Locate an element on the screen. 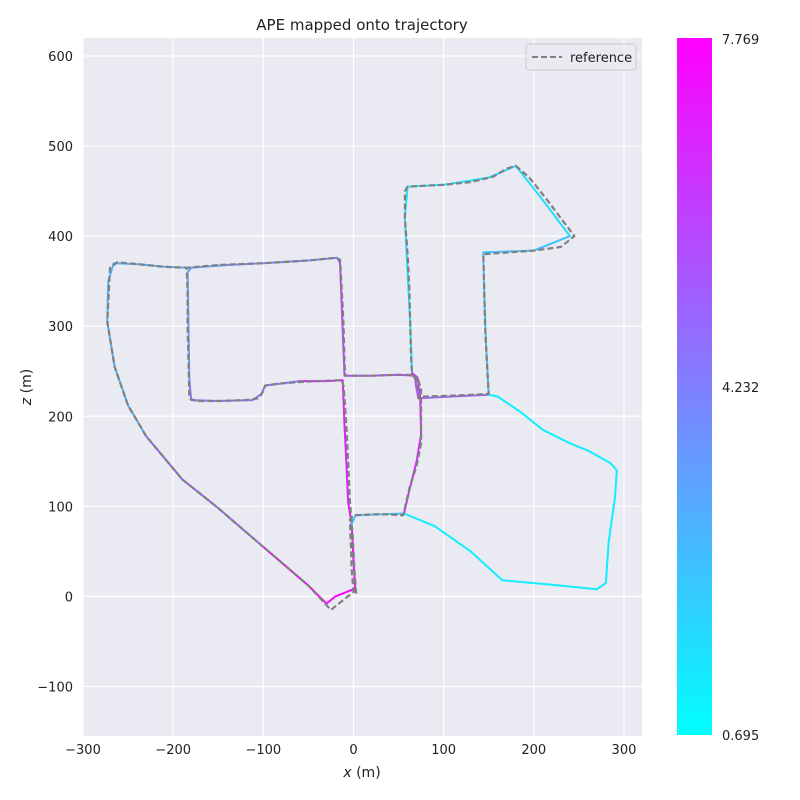 This screenshot has width=800, height=800. x-axis-label: x (m) is located at coordinates (361, 773).